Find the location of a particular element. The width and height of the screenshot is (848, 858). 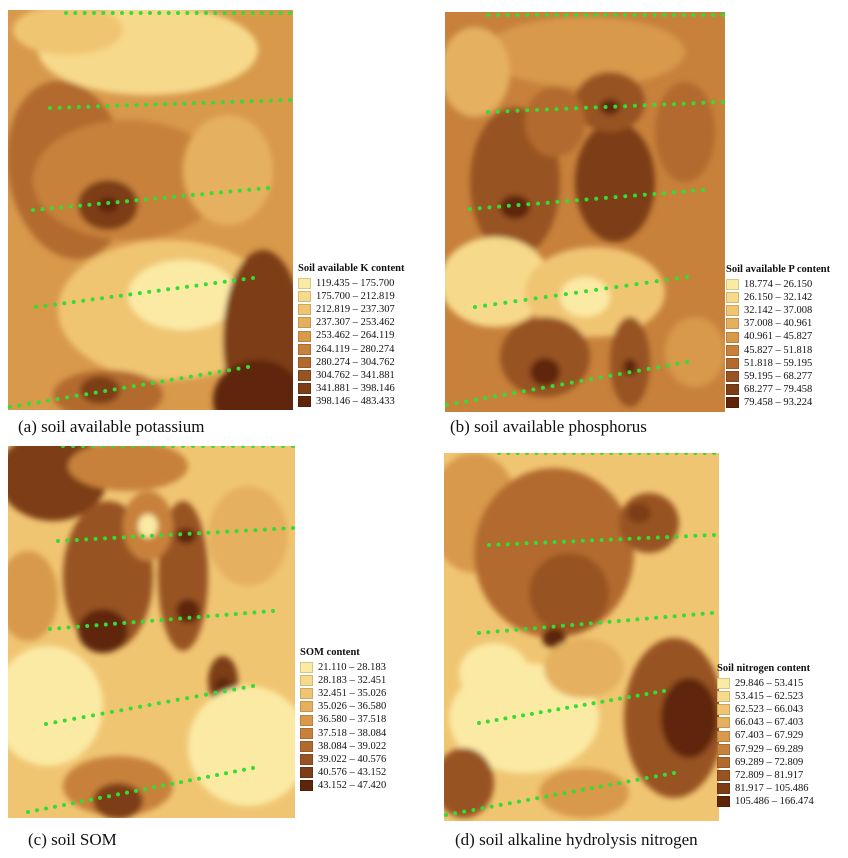

legend-item: 43.152 – 47.420 is located at coordinates (343, 785).